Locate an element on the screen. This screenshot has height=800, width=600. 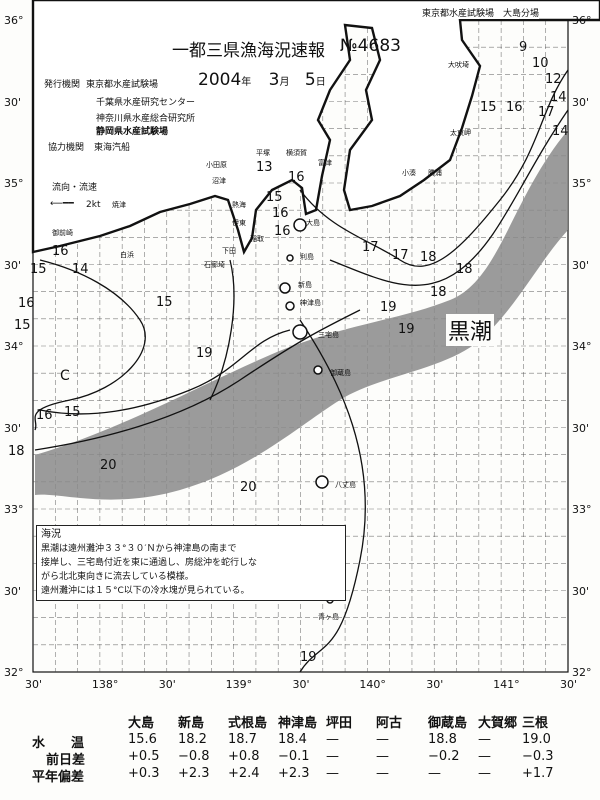
longitude-label: 138° is located at coordinates (105, 684).